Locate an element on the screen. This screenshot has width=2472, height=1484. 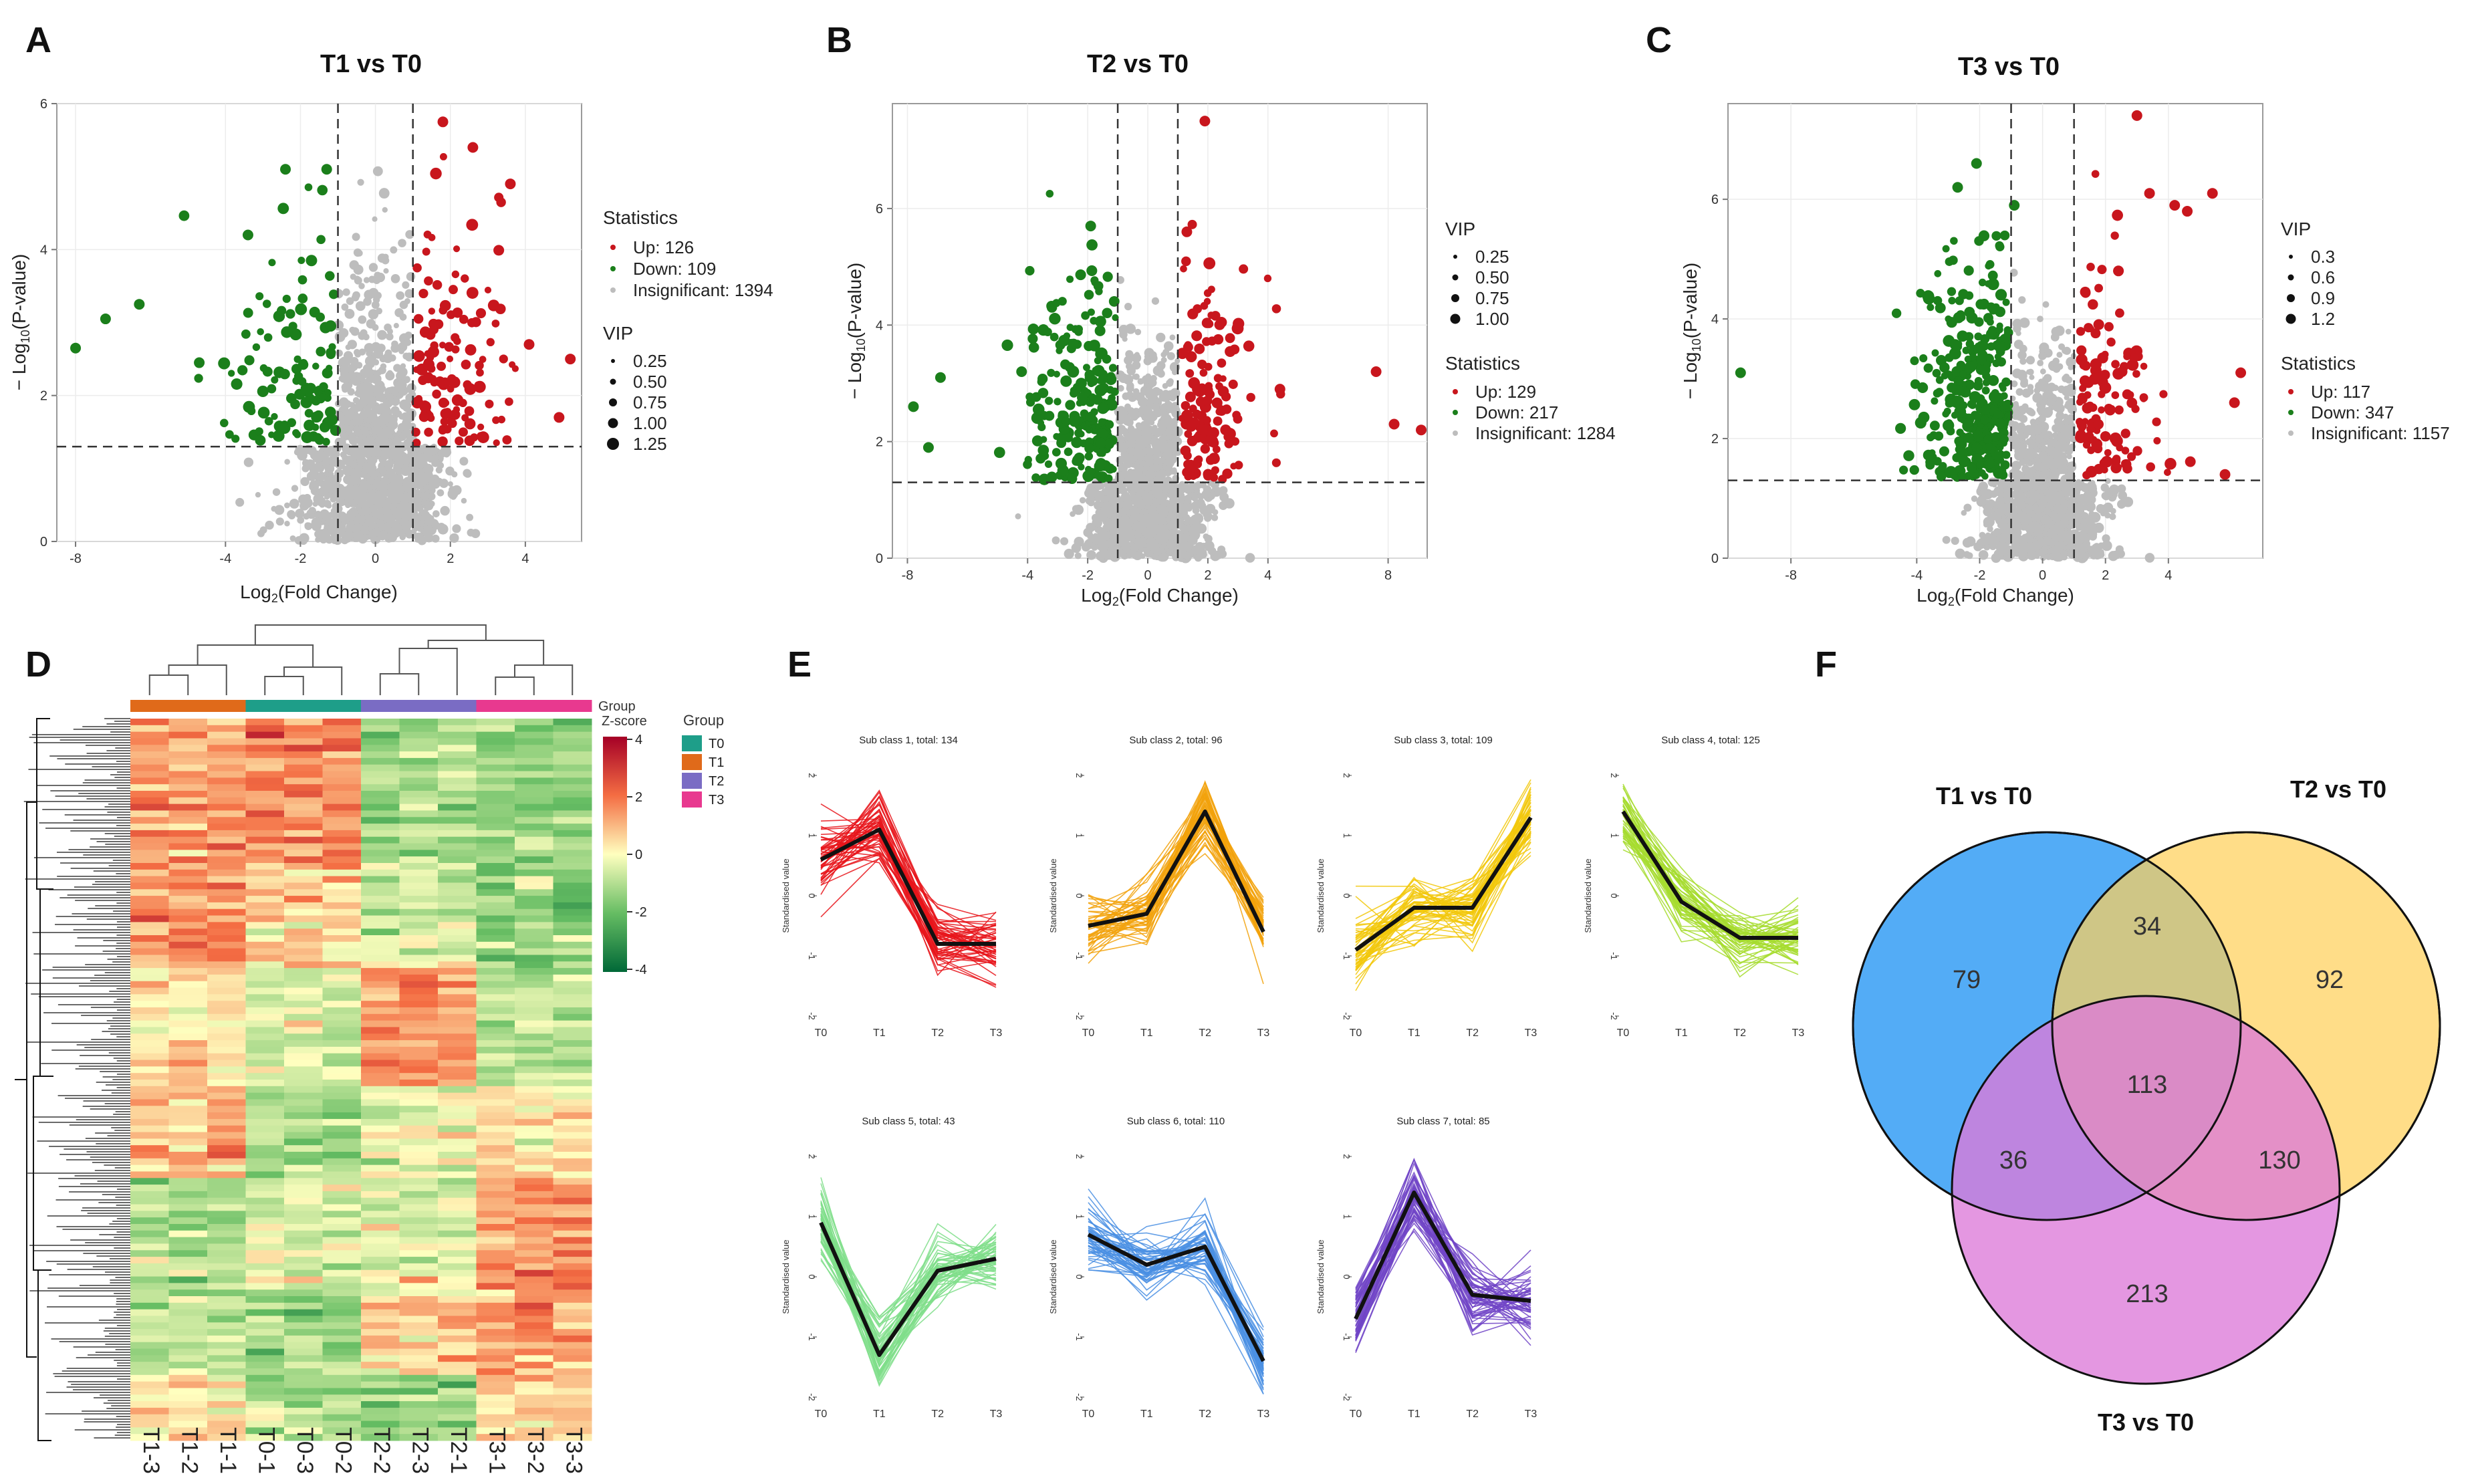
y-tick-label: 6 is located at coordinates (879, 209).